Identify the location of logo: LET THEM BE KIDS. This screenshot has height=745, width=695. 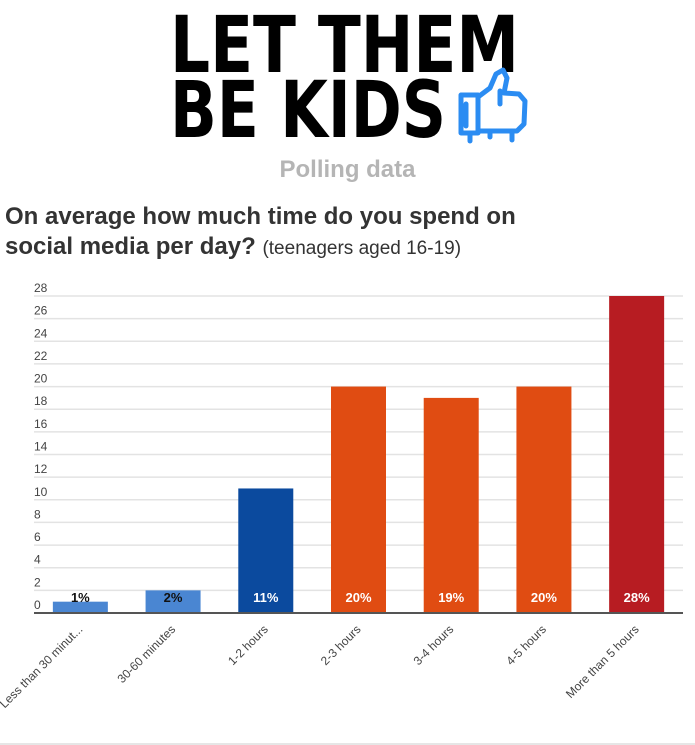
(349, 75).